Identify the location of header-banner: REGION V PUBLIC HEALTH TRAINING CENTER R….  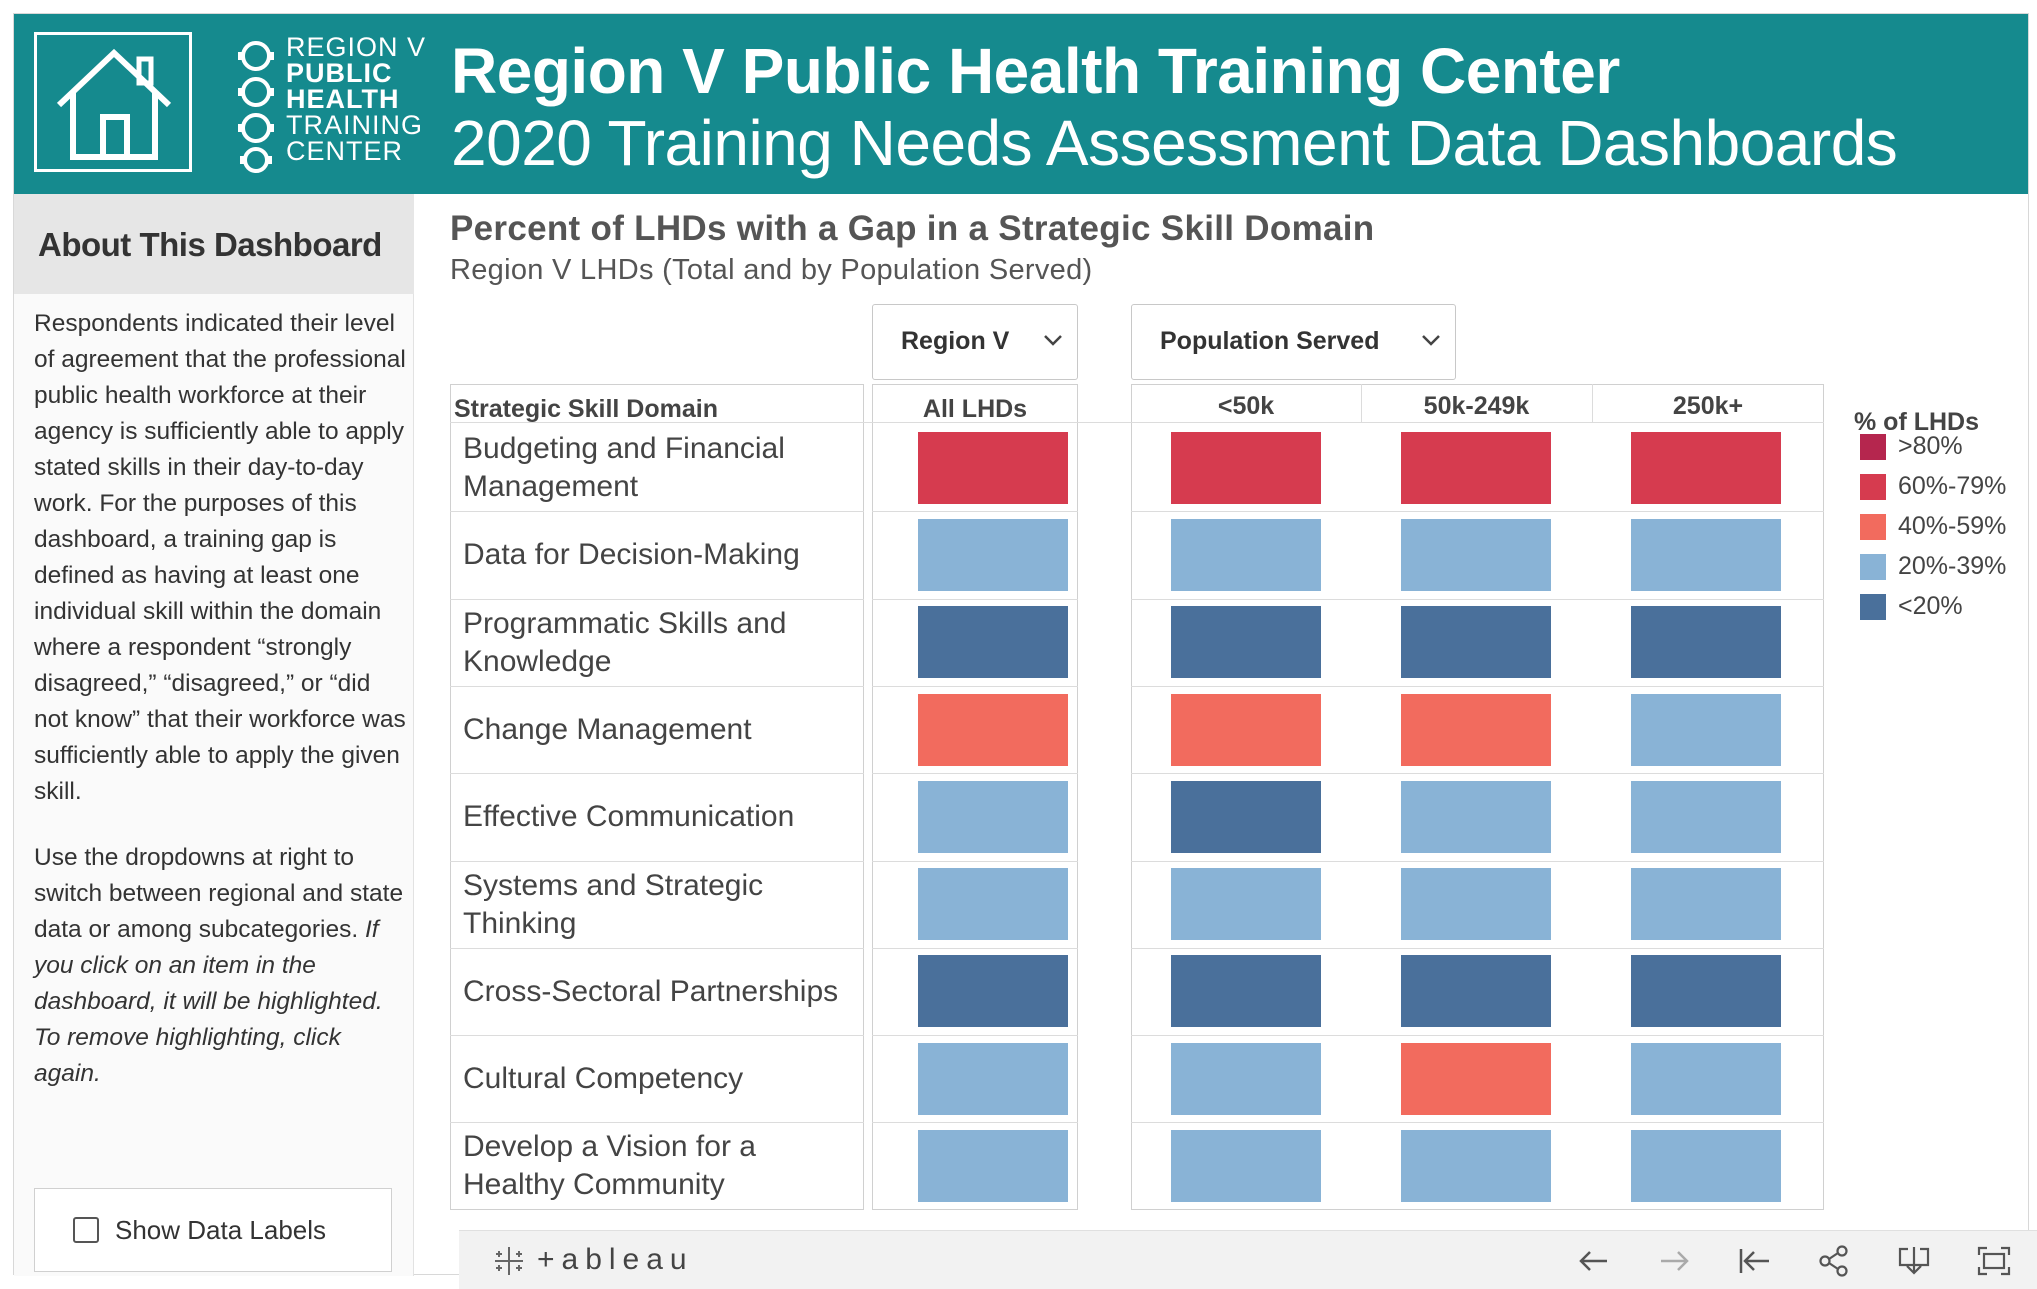
(1021, 104).